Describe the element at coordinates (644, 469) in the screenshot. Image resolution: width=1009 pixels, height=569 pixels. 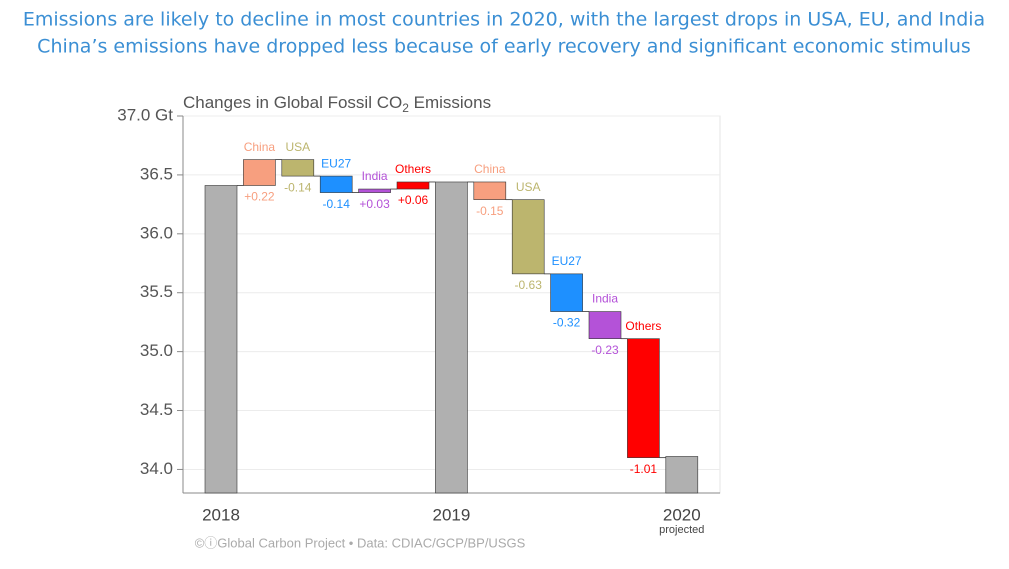
I see `value-label: -1.01` at that location.